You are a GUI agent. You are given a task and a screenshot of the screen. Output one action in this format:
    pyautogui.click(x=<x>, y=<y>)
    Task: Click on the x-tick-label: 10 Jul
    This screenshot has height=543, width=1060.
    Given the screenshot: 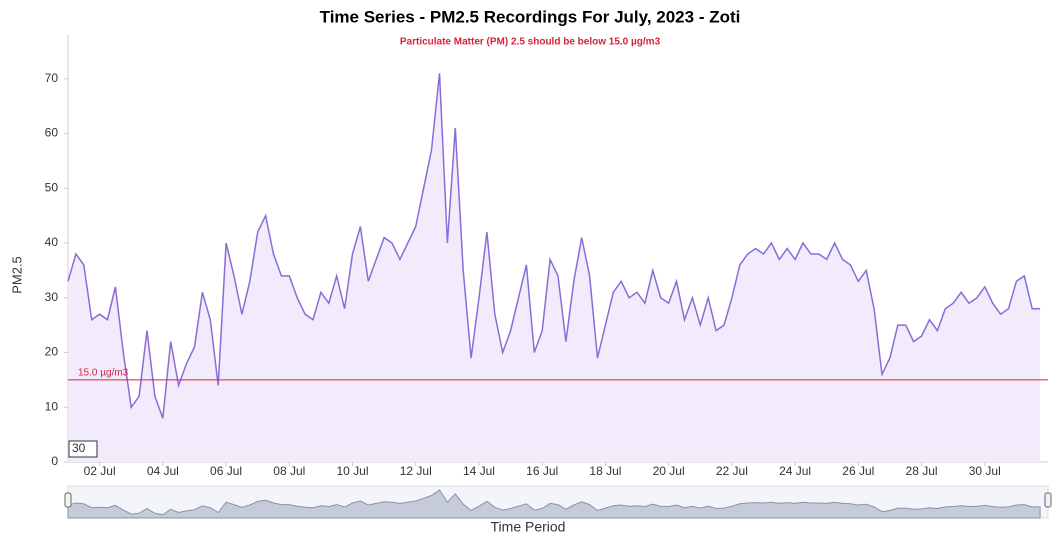 What is the action you would take?
    pyautogui.click(x=353, y=471)
    